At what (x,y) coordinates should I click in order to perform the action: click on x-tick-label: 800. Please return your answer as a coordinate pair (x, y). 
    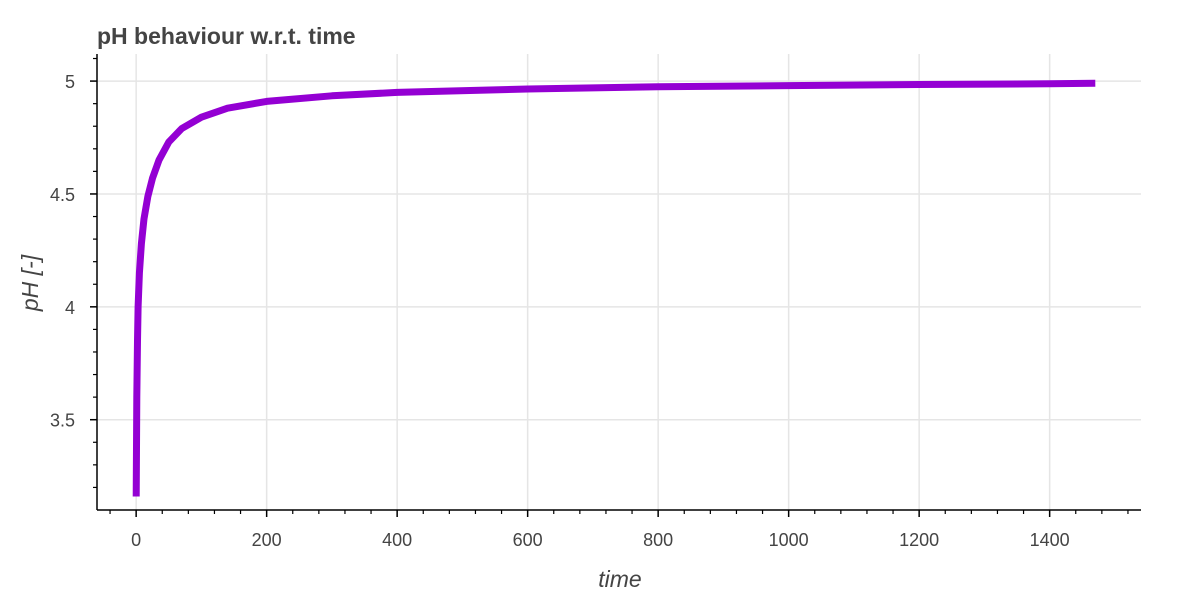
    Looking at the image, I should click on (658, 540).